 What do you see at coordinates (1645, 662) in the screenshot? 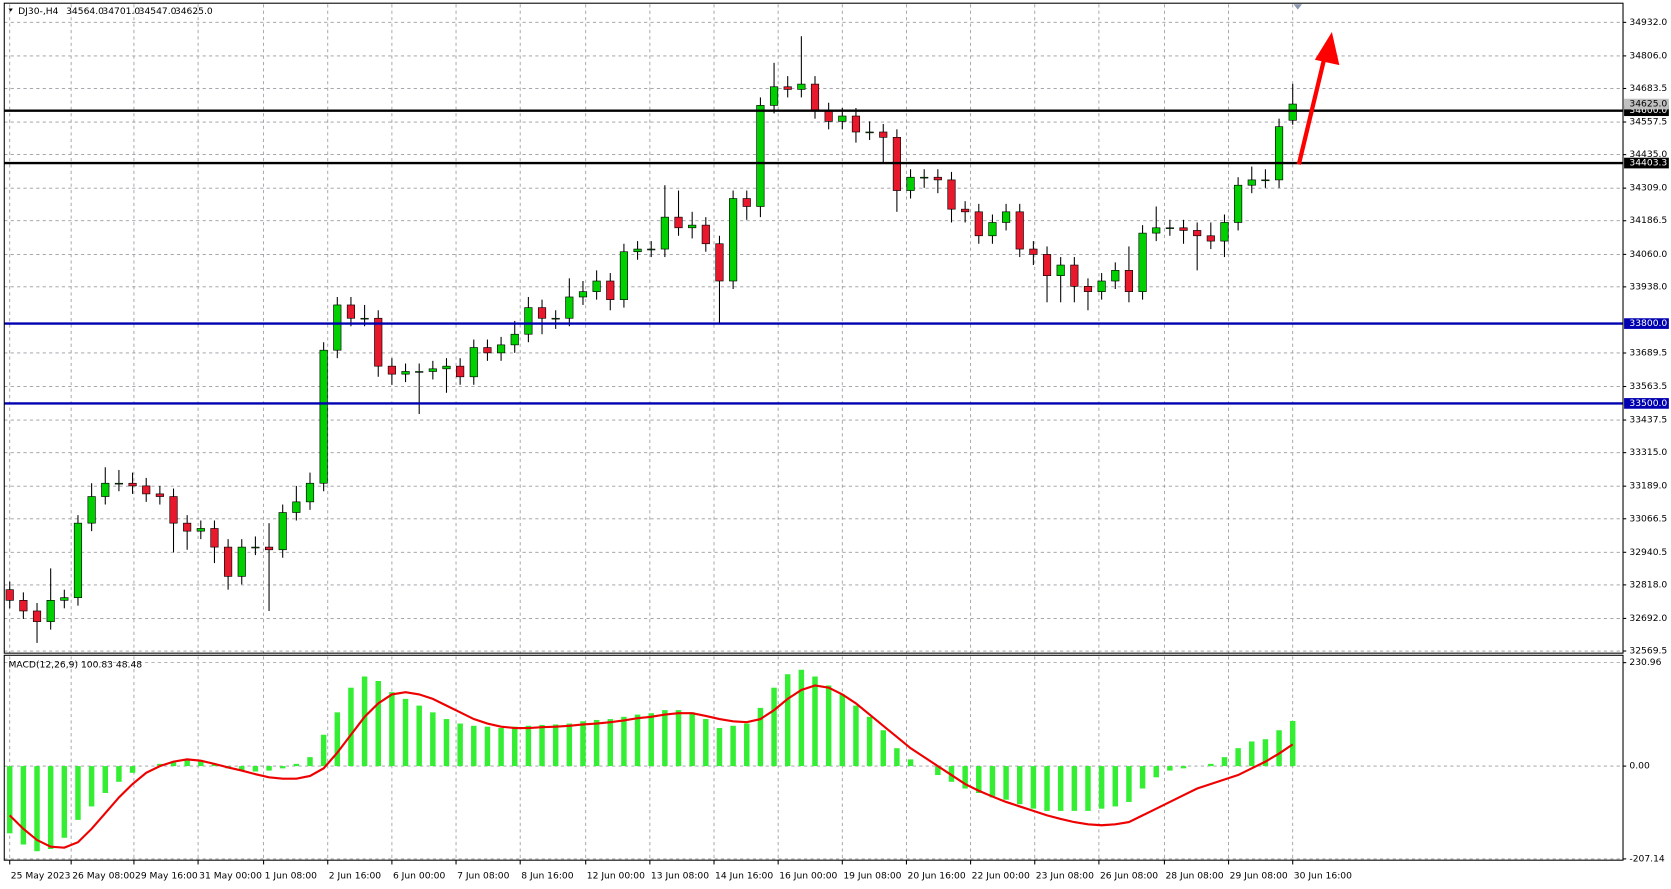
I see `y-tick-label: 230.96` at bounding box center [1645, 662].